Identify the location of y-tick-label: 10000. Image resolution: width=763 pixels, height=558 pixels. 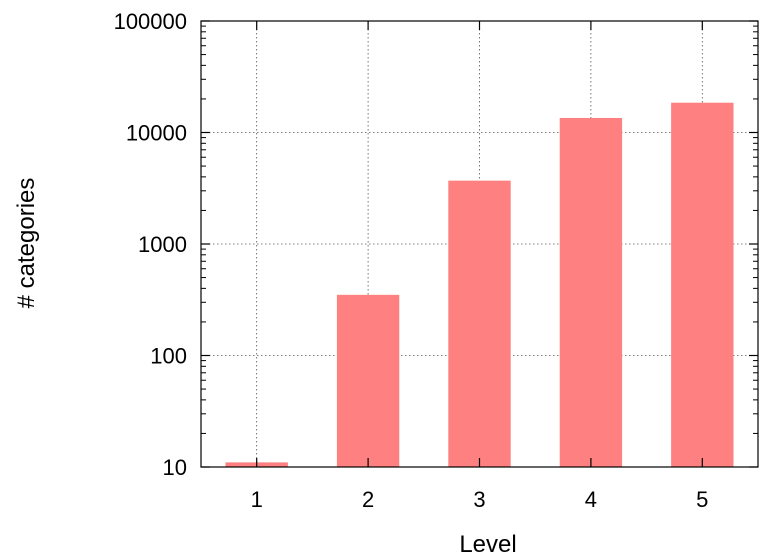
(156, 133).